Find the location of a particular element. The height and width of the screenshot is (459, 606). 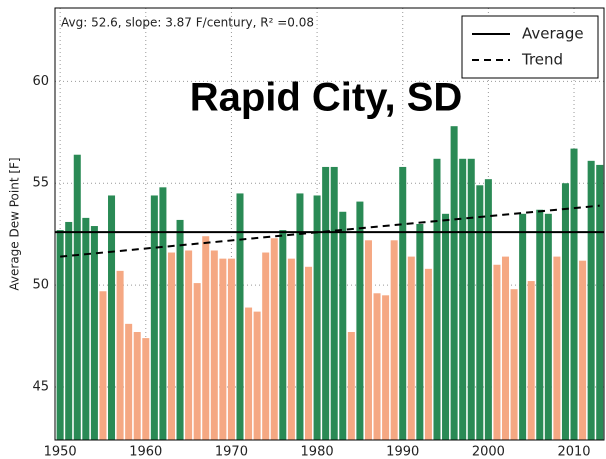

y-tick-label: 55 is located at coordinates (40, 183).